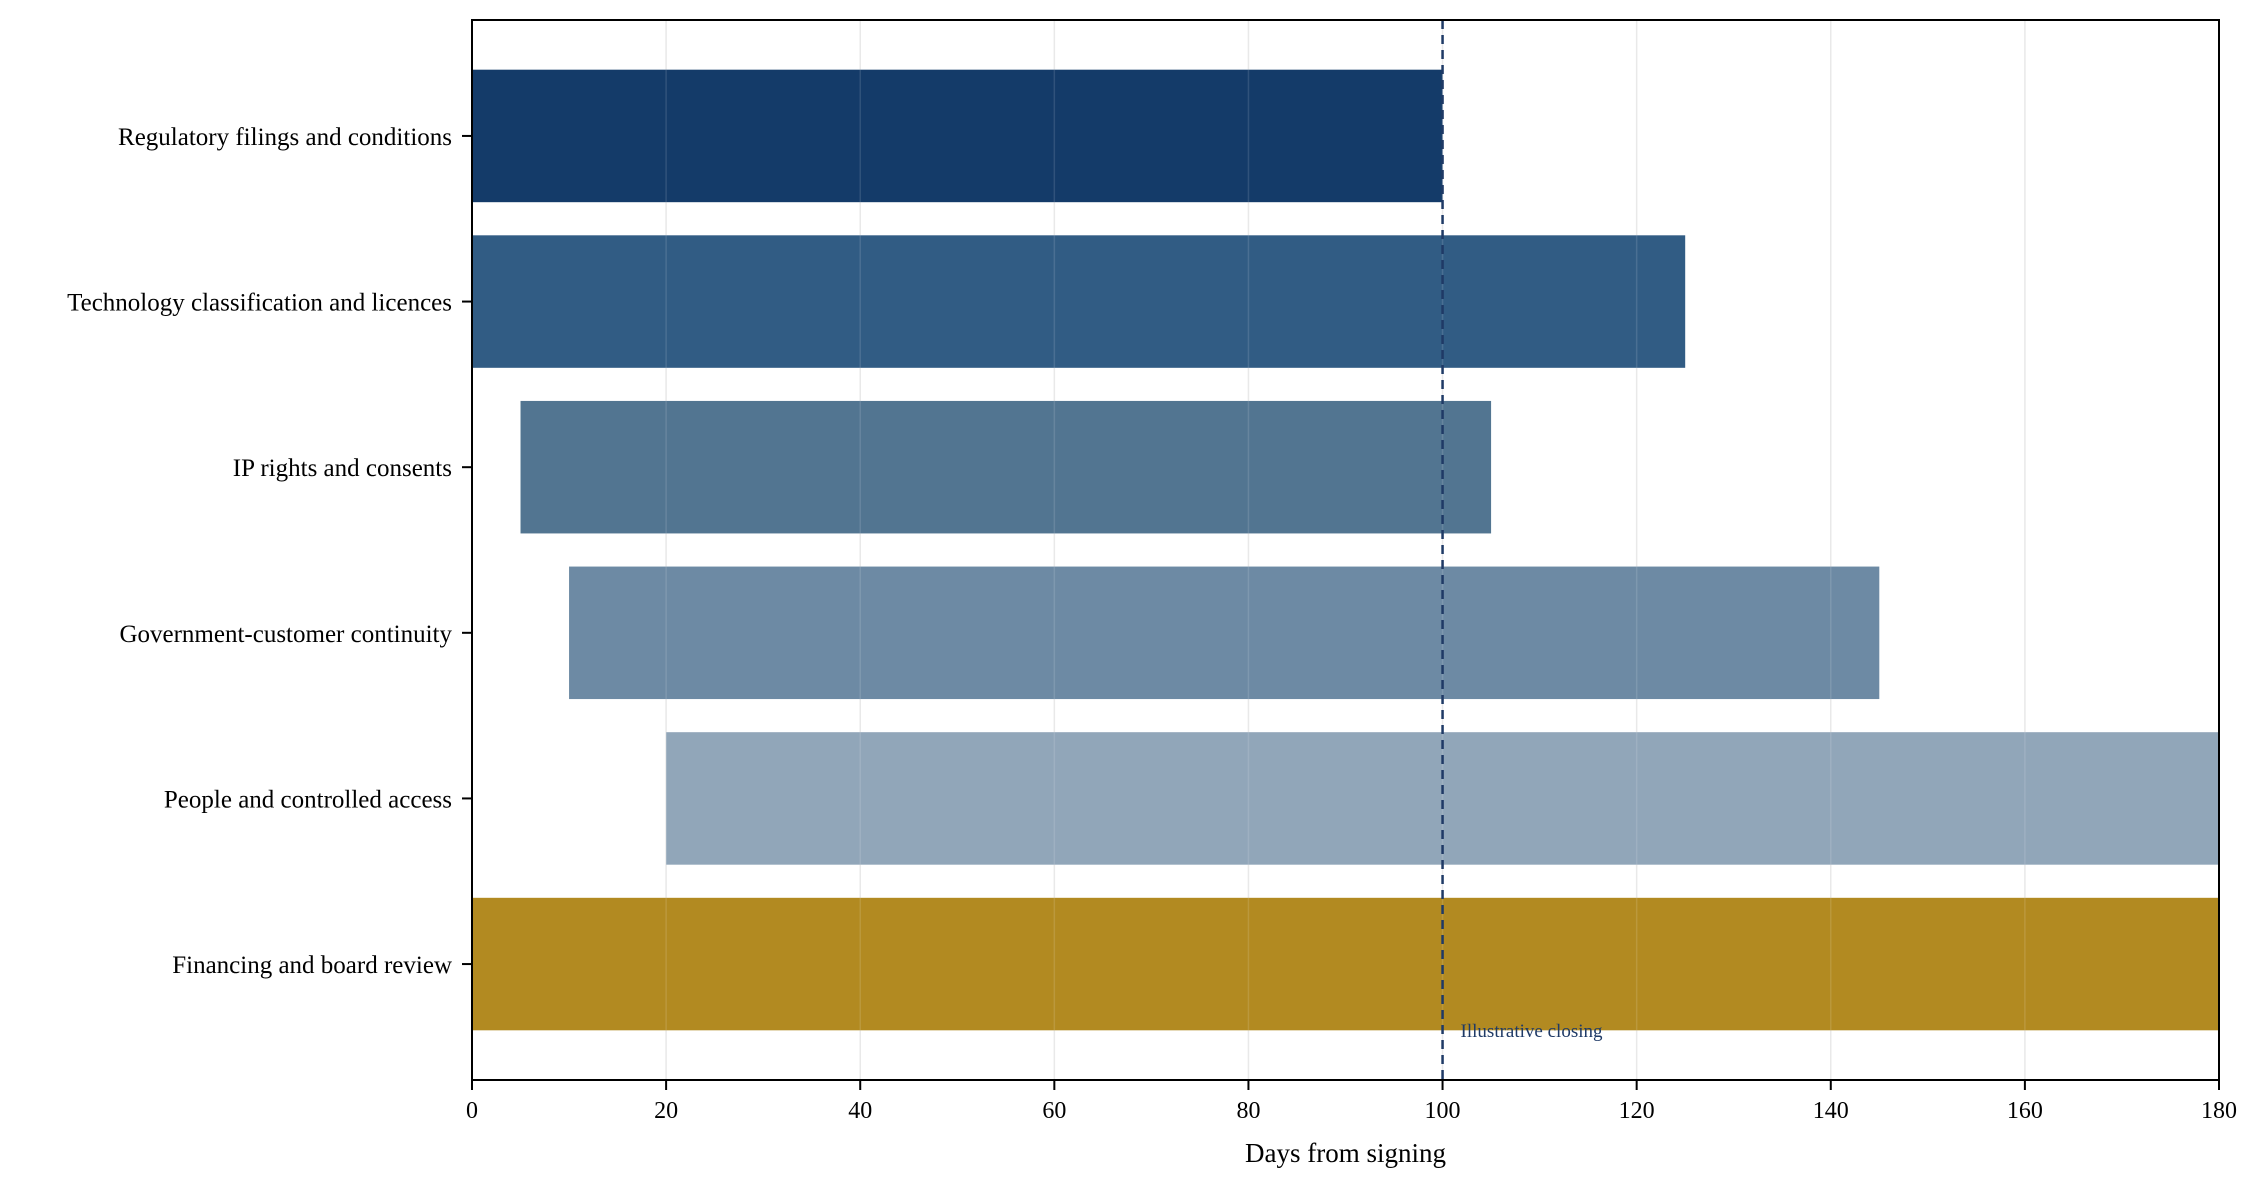  What do you see at coordinates (860, 1111) in the screenshot?
I see `x-tick-label: 40` at bounding box center [860, 1111].